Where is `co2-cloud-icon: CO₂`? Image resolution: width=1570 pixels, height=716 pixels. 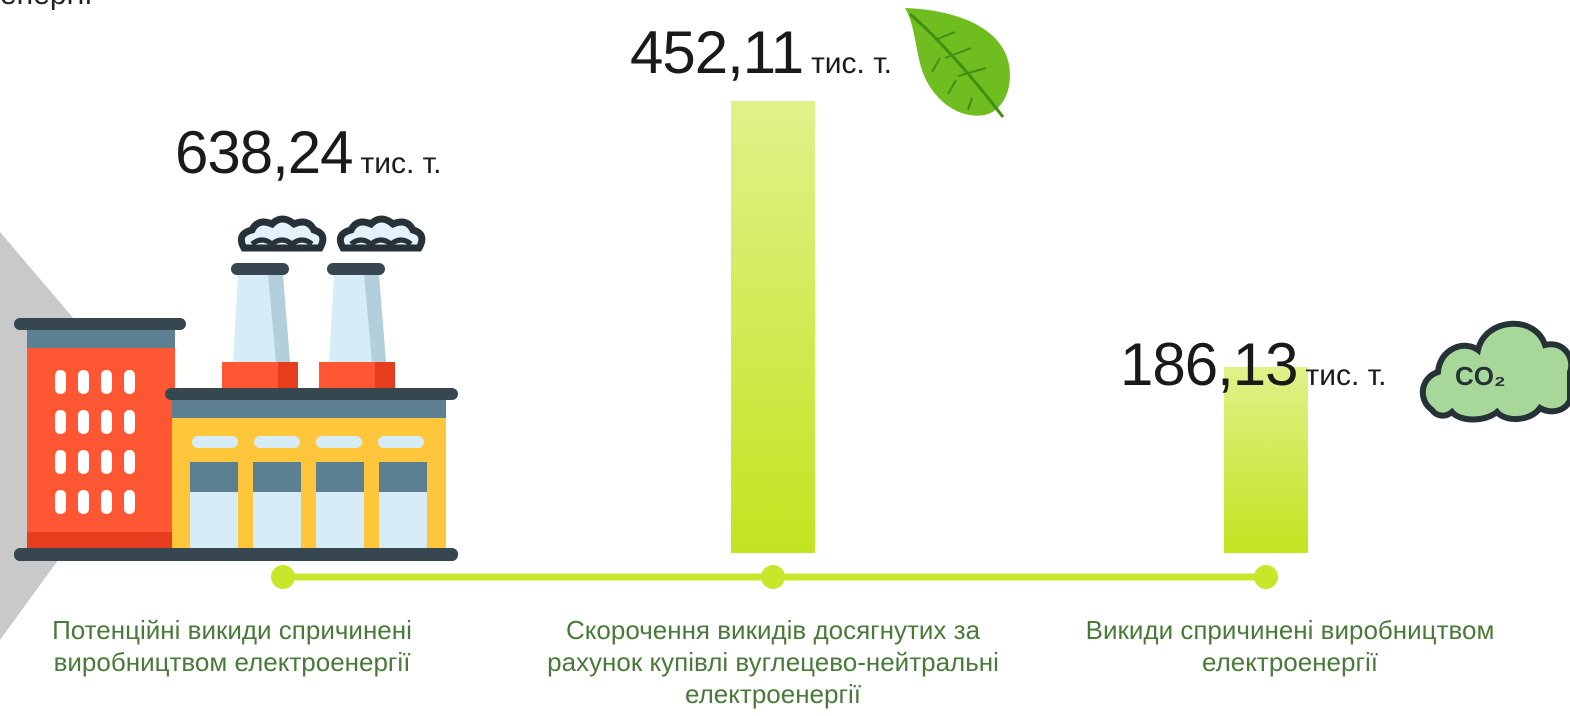
co2-cloud-icon: CO₂ is located at coordinates (1495, 371).